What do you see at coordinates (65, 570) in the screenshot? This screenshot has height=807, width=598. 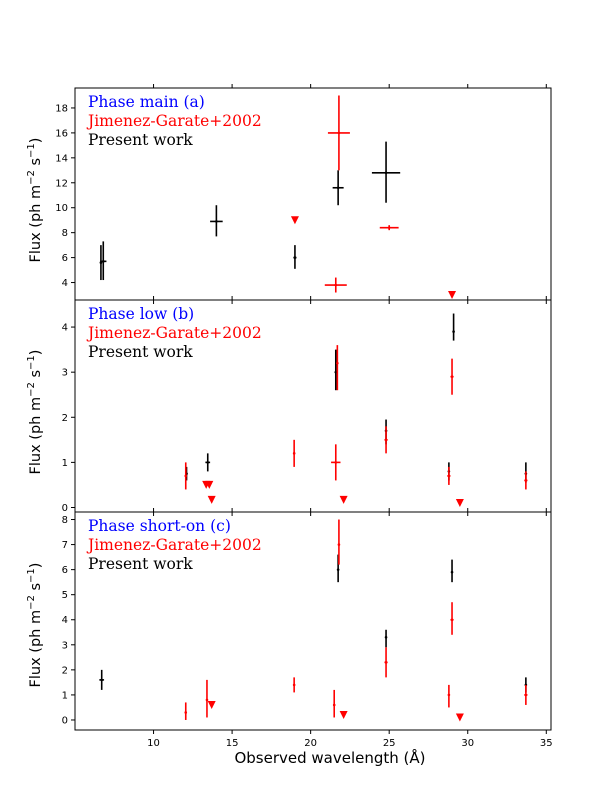 I see `y-tick-label-c: 6` at bounding box center [65, 570].